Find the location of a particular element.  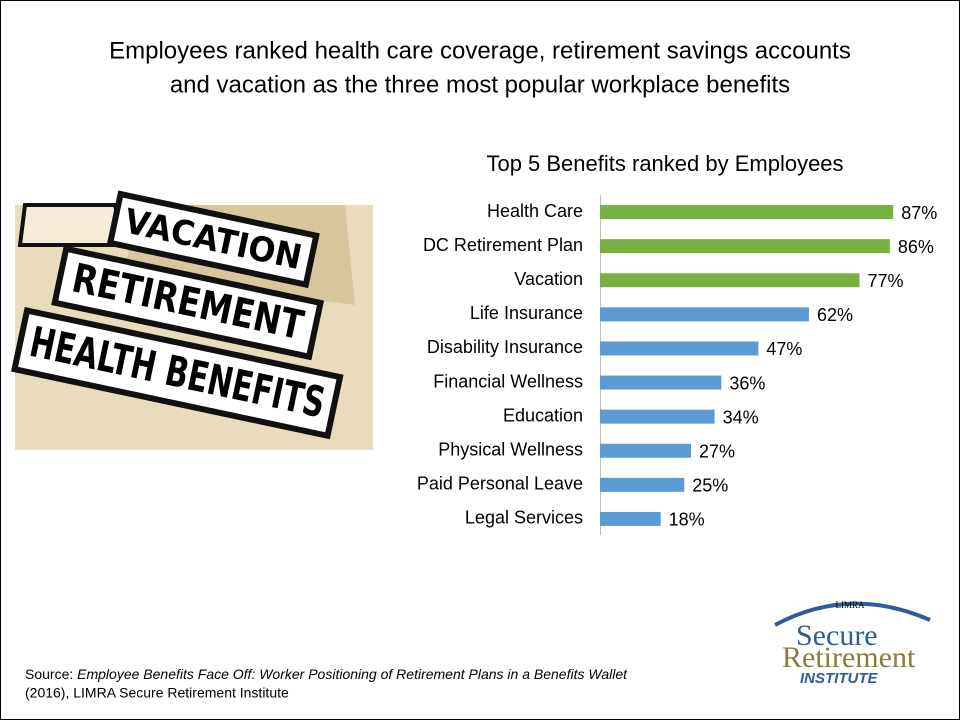

category-label: Financial Wellness is located at coordinates (508, 381).